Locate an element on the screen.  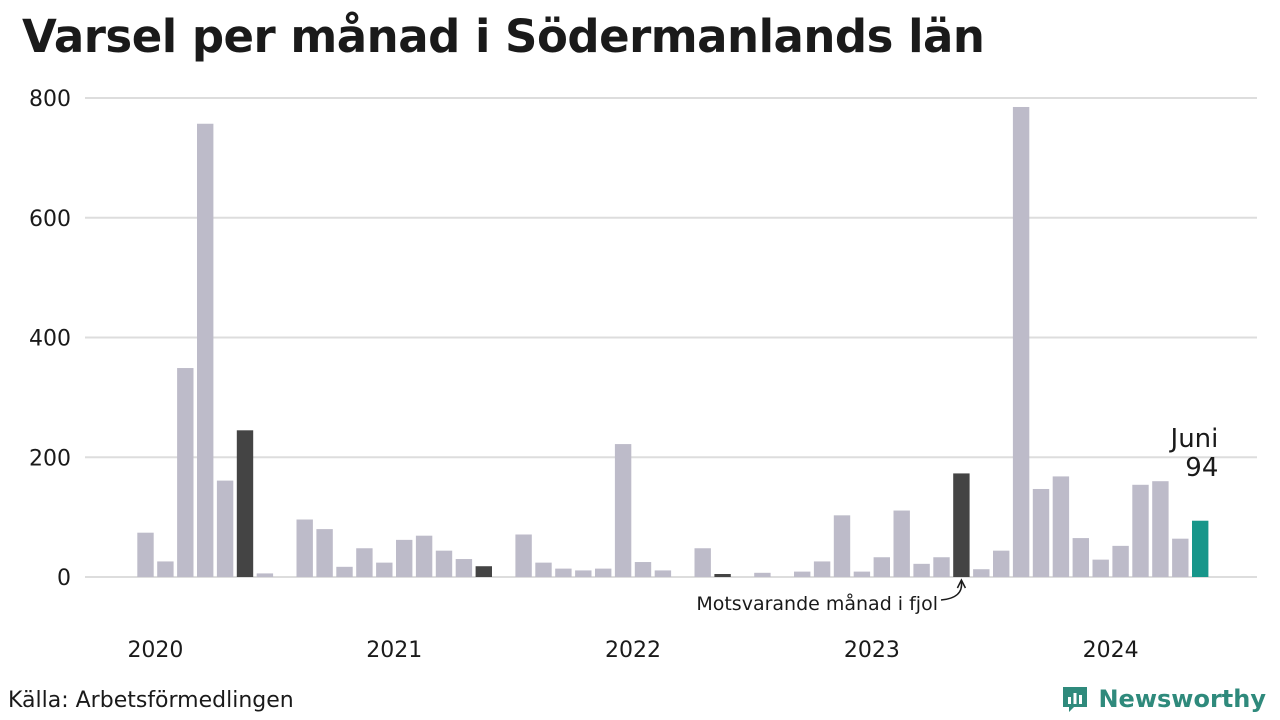
y-axis-tick-labels: 0 200 400 600 800 is located at coordinates (50, 339).